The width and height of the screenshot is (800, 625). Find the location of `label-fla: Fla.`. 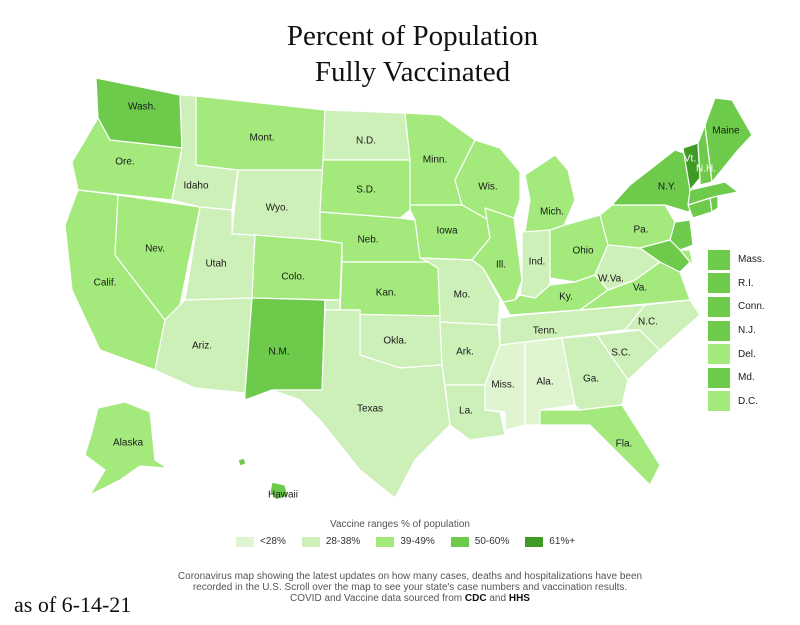

label-fla: Fla. is located at coordinates (624, 444).